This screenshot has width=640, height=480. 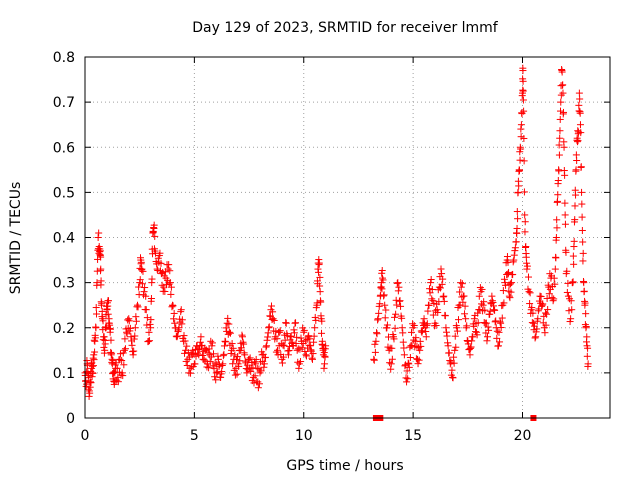 I want to click on x-axis-label: GPS time / hours, so click(x=344, y=466).